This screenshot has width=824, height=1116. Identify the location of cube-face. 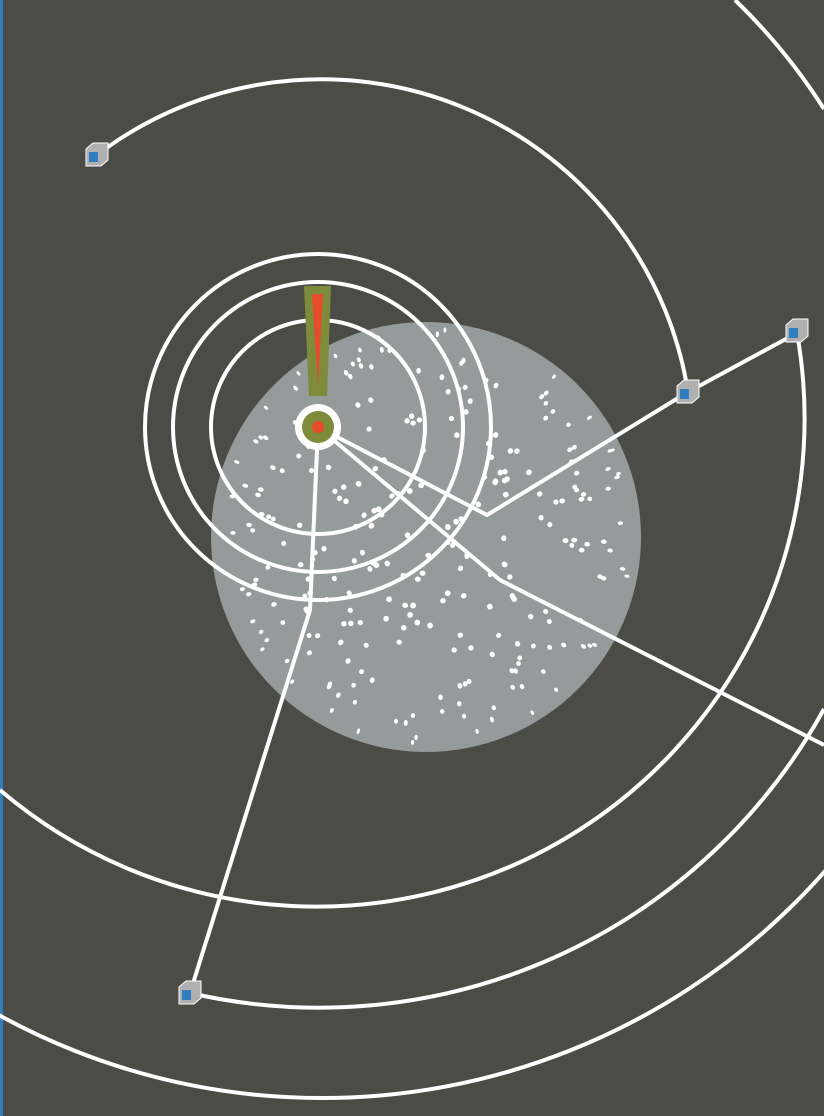
(93, 157).